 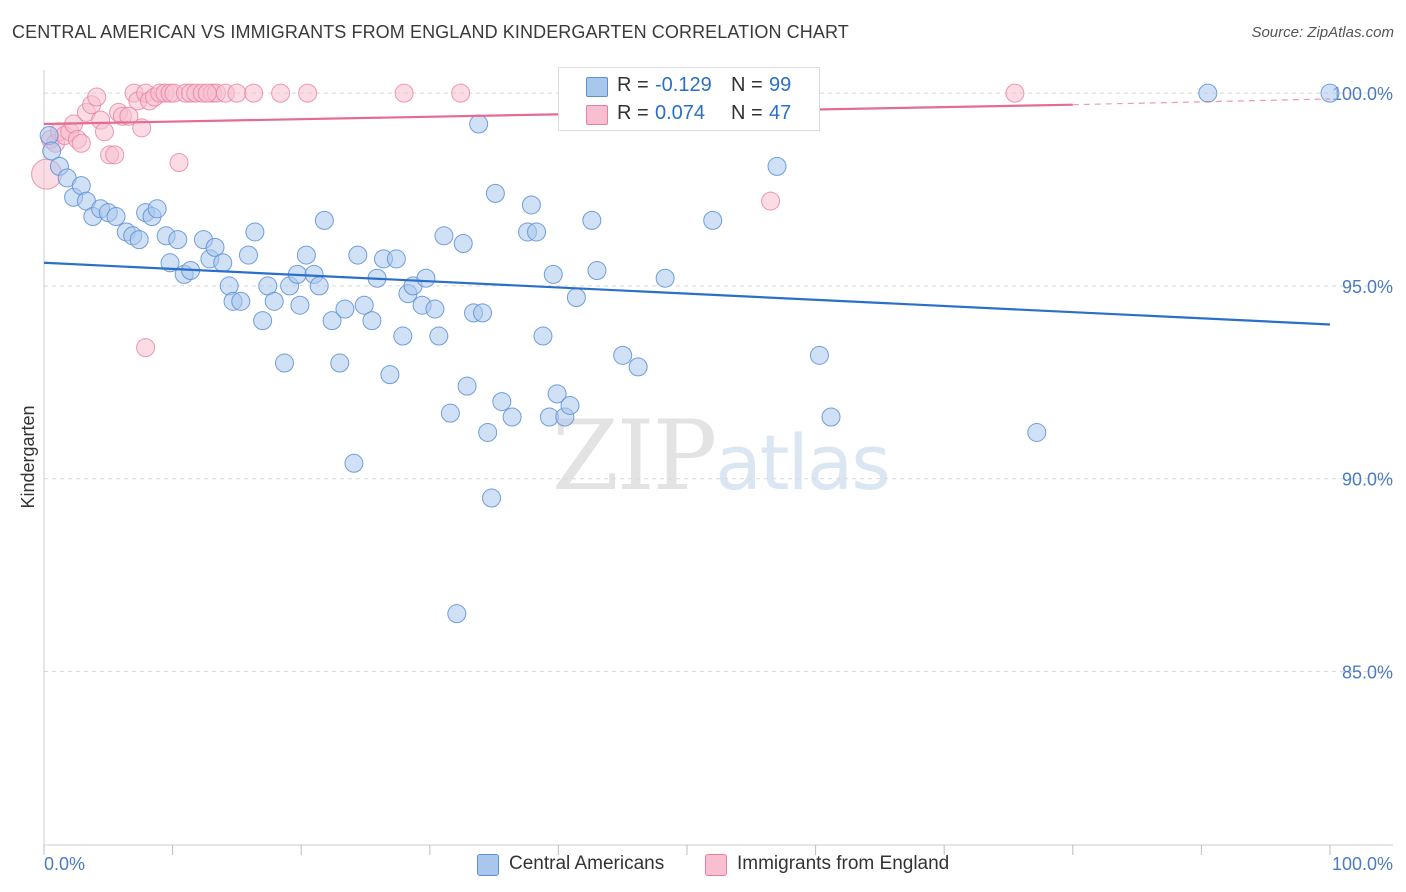 I want to click on y-tick-label: 95.0%, so click(x=1367, y=287).